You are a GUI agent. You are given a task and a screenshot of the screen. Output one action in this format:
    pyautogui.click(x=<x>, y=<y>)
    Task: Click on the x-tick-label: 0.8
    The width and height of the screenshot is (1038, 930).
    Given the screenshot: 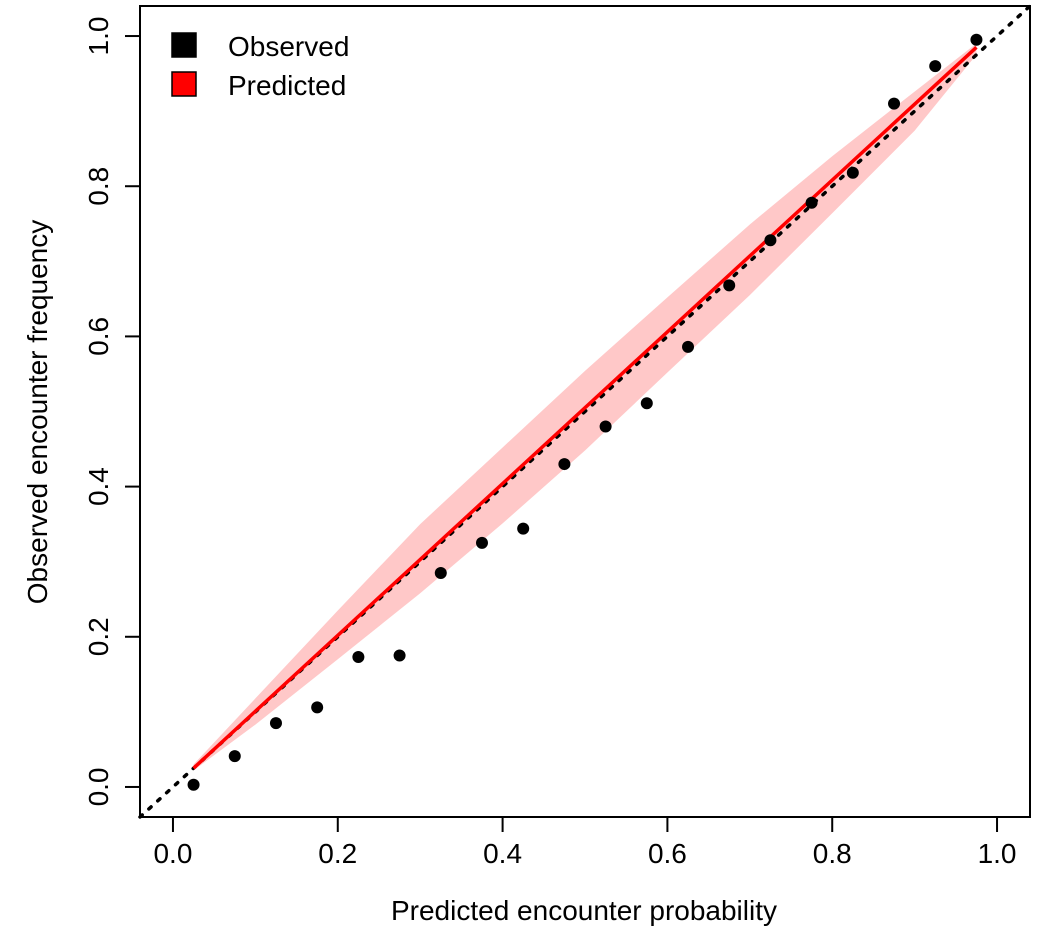 What is the action you would take?
    pyautogui.click(x=832, y=853)
    